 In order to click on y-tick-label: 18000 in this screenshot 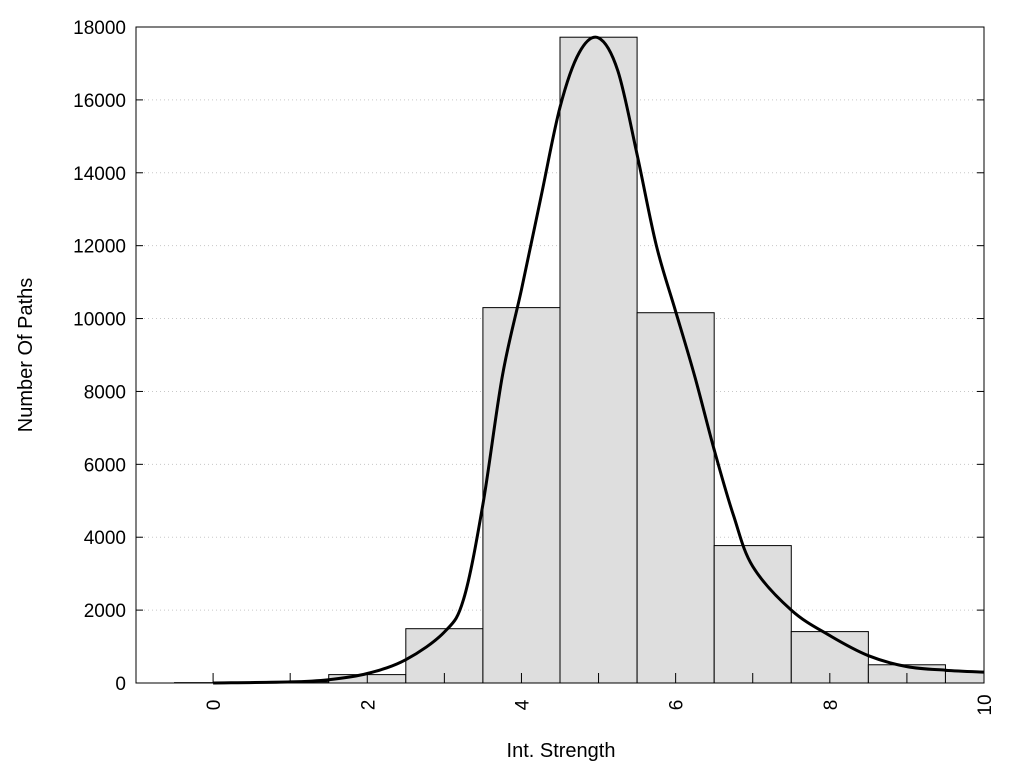, I will do `click(99, 28)`.